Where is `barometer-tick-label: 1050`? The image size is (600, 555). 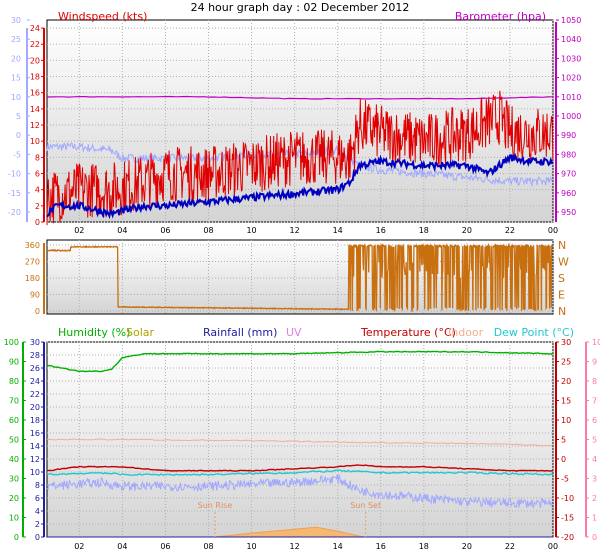
barometer-tick-label: 1050 is located at coordinates (571, 20).